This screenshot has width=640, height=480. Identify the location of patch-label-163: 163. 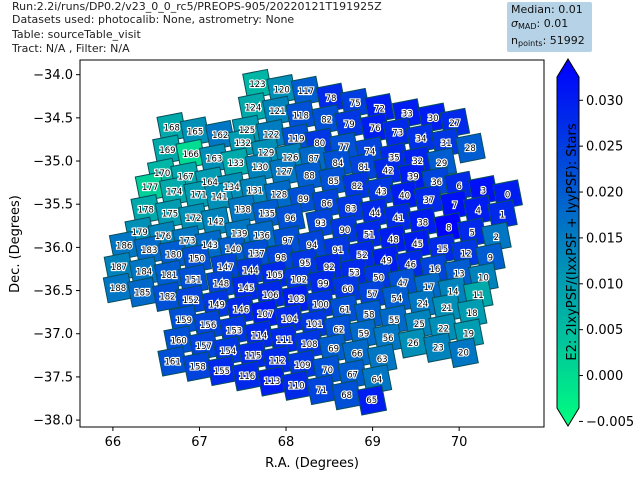
(214, 159).